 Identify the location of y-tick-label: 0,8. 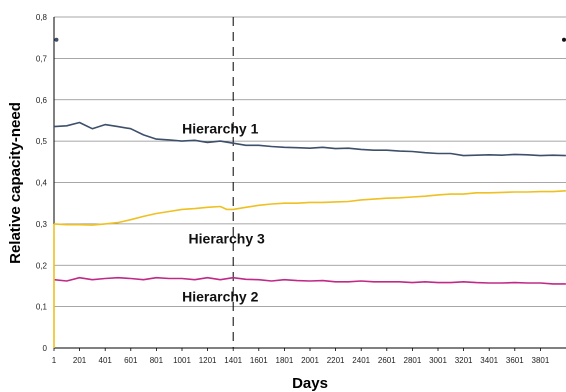
(42, 17).